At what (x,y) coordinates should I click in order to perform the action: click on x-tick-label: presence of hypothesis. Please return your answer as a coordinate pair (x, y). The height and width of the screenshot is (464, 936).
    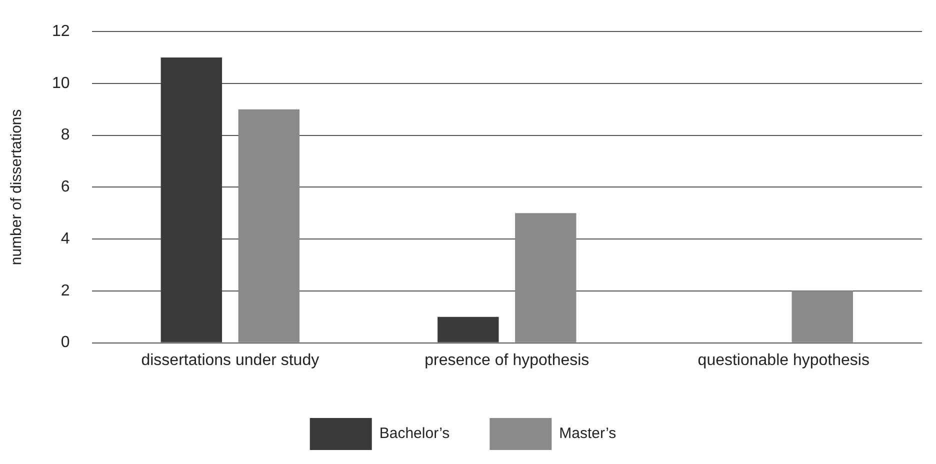
    Looking at the image, I should click on (507, 360).